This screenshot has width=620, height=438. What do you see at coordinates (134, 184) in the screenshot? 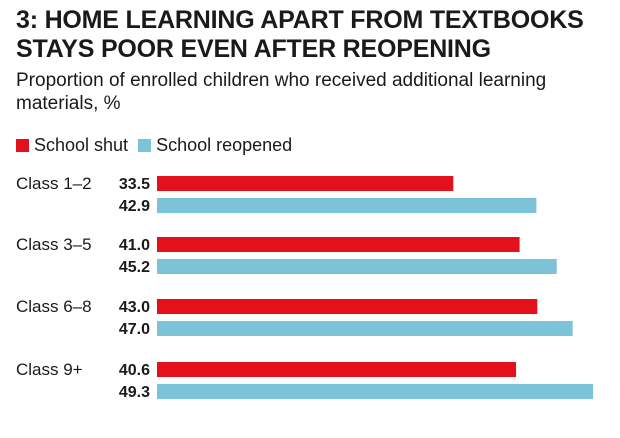
I see `value-label-class-1-2-school-shut: 33.5` at bounding box center [134, 184].